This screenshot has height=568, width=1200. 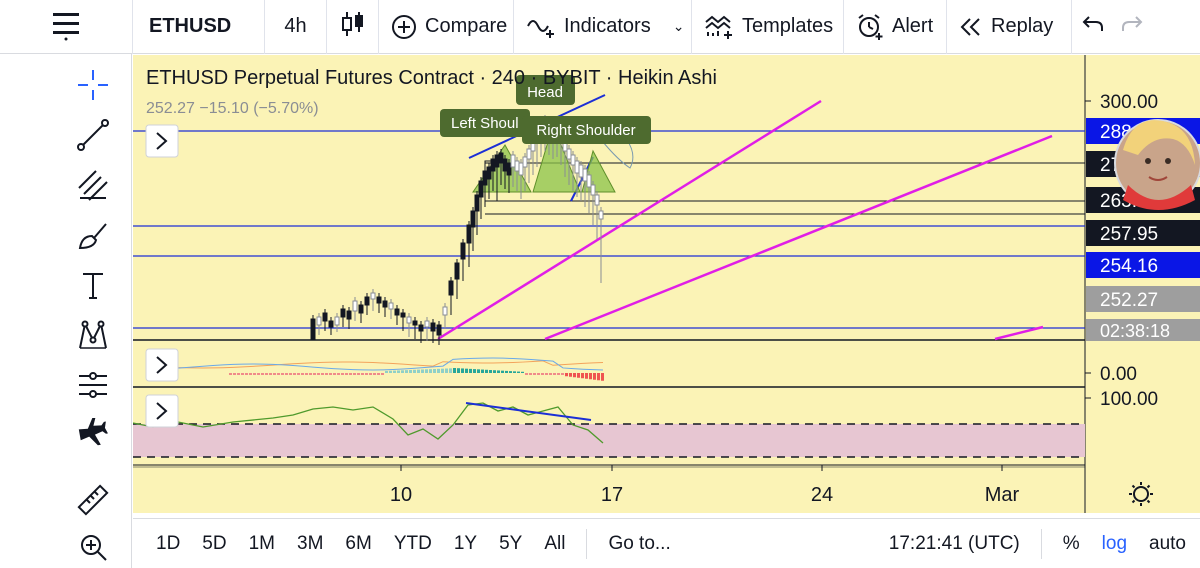 I want to click on projection-tool, so click(x=93, y=387).